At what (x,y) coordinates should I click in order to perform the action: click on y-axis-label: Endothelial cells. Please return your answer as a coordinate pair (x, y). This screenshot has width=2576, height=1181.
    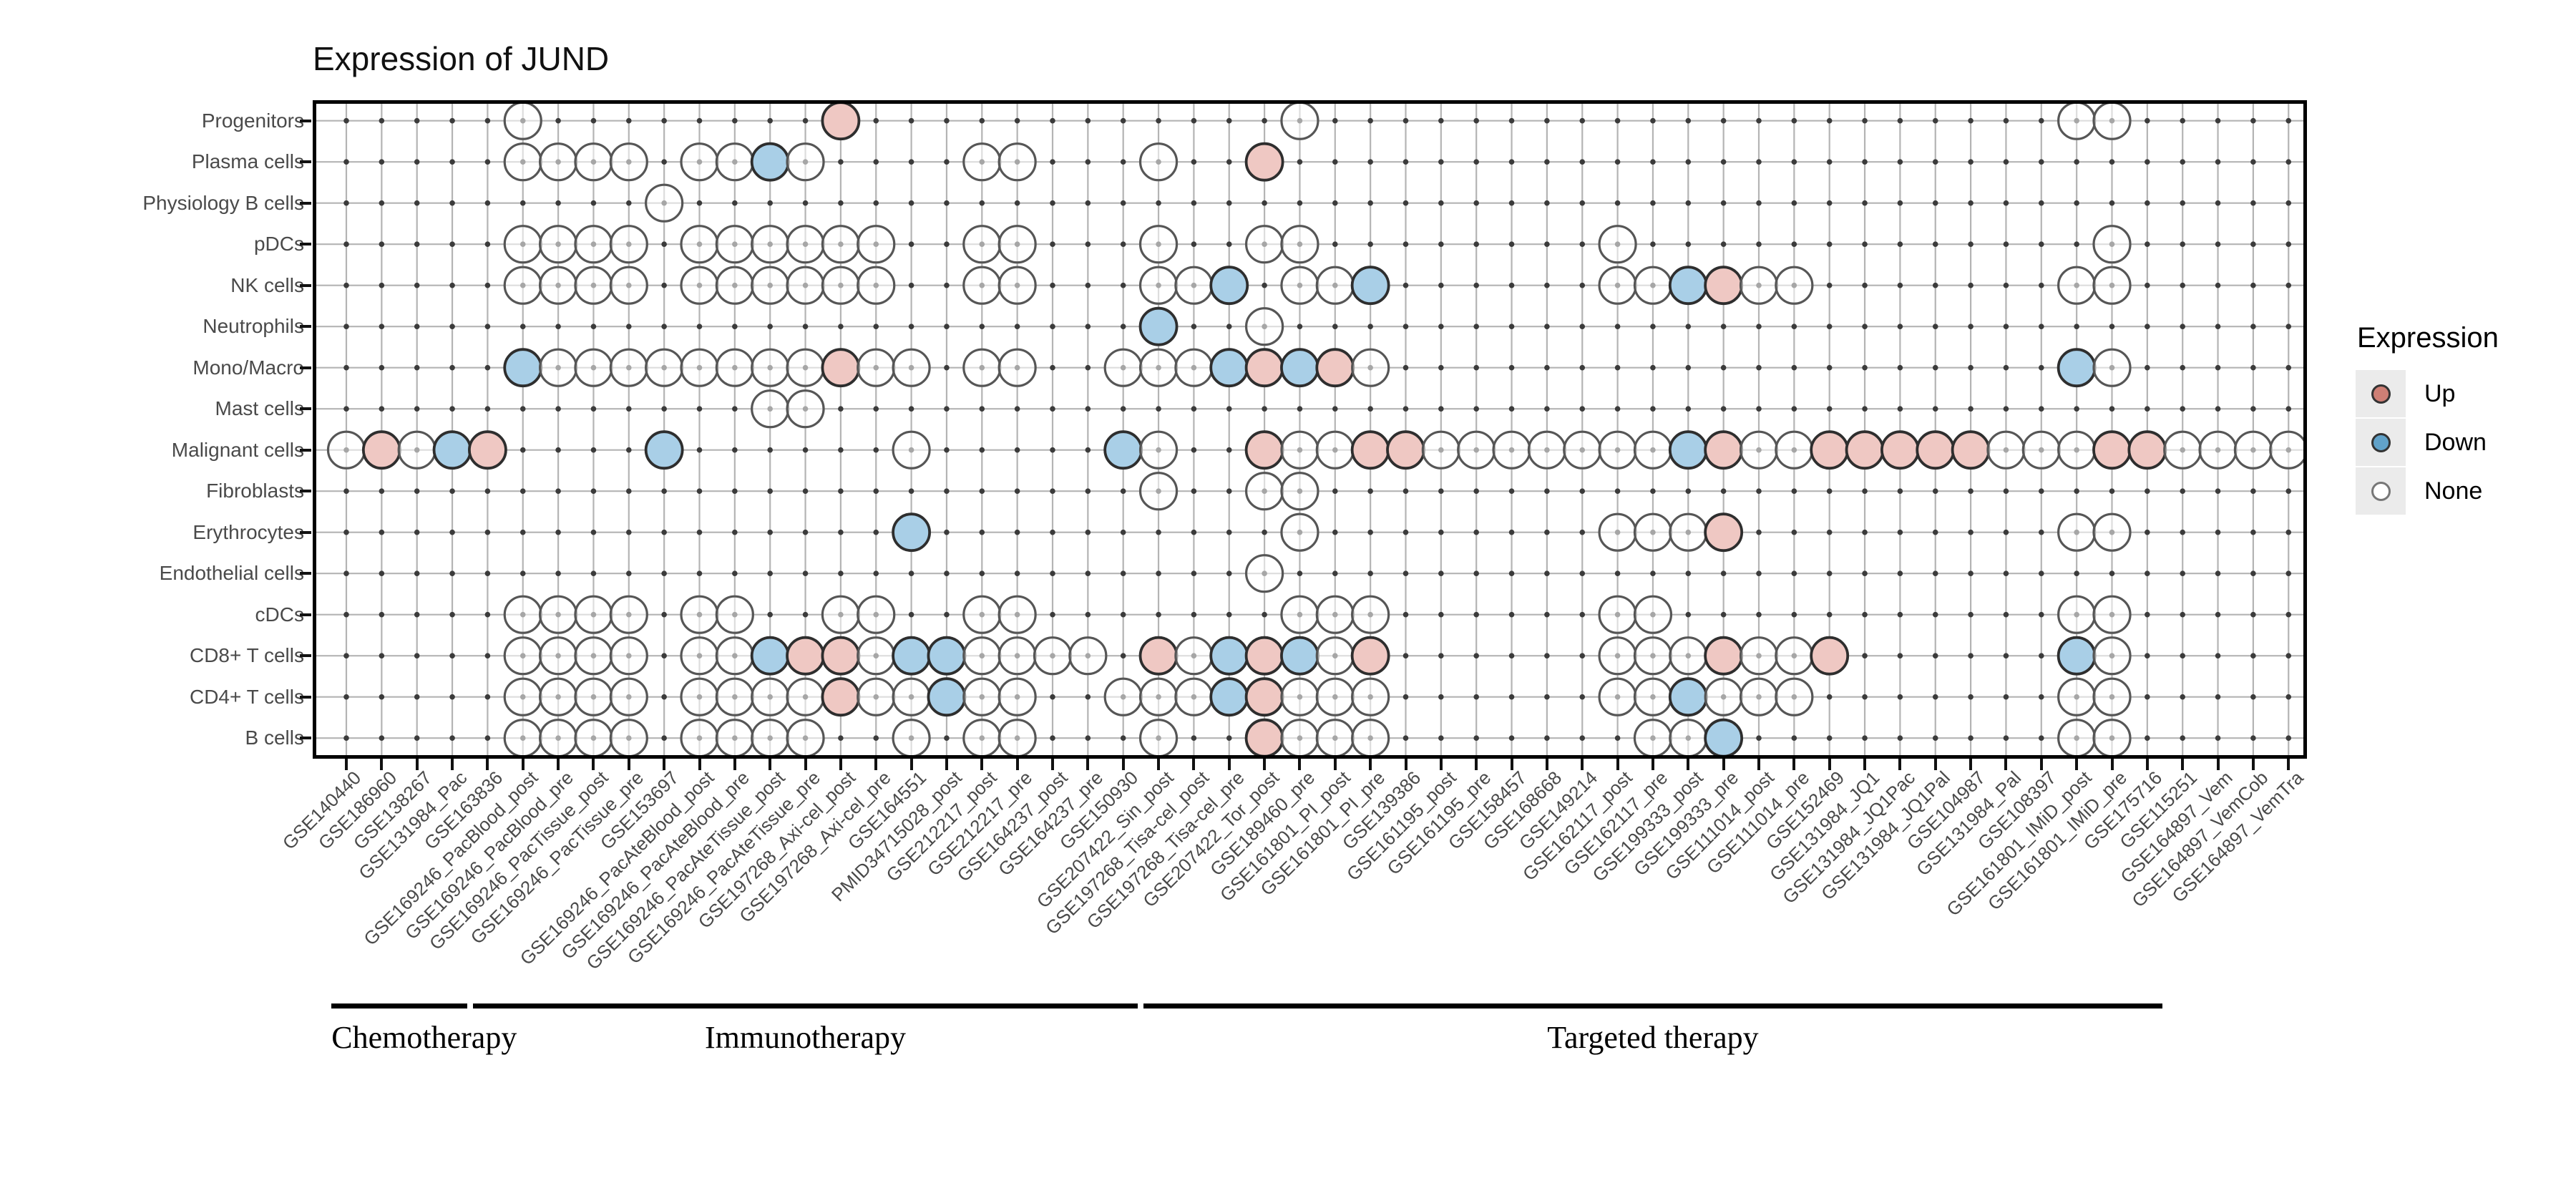
    Looking at the image, I should click on (231, 573).